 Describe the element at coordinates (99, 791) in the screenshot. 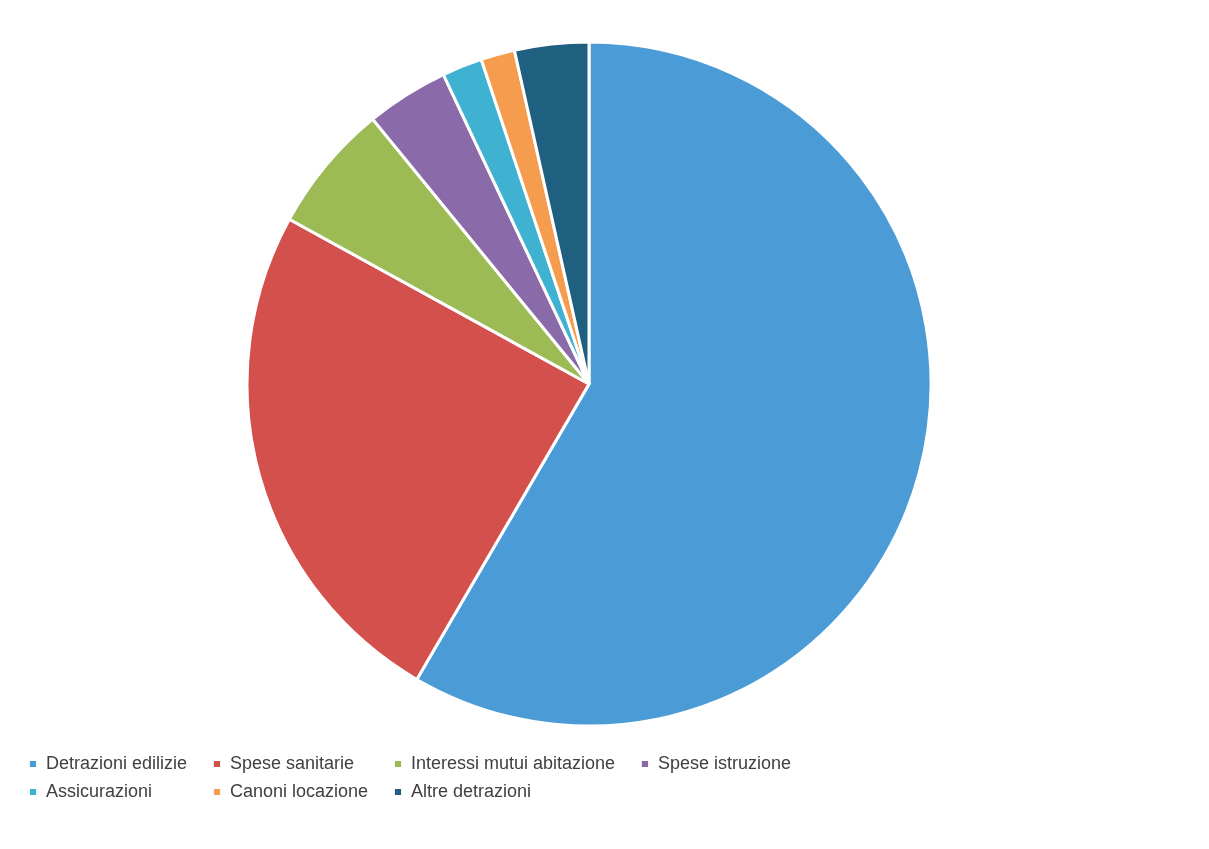

I see `legend-label: Assicurazioni` at that location.